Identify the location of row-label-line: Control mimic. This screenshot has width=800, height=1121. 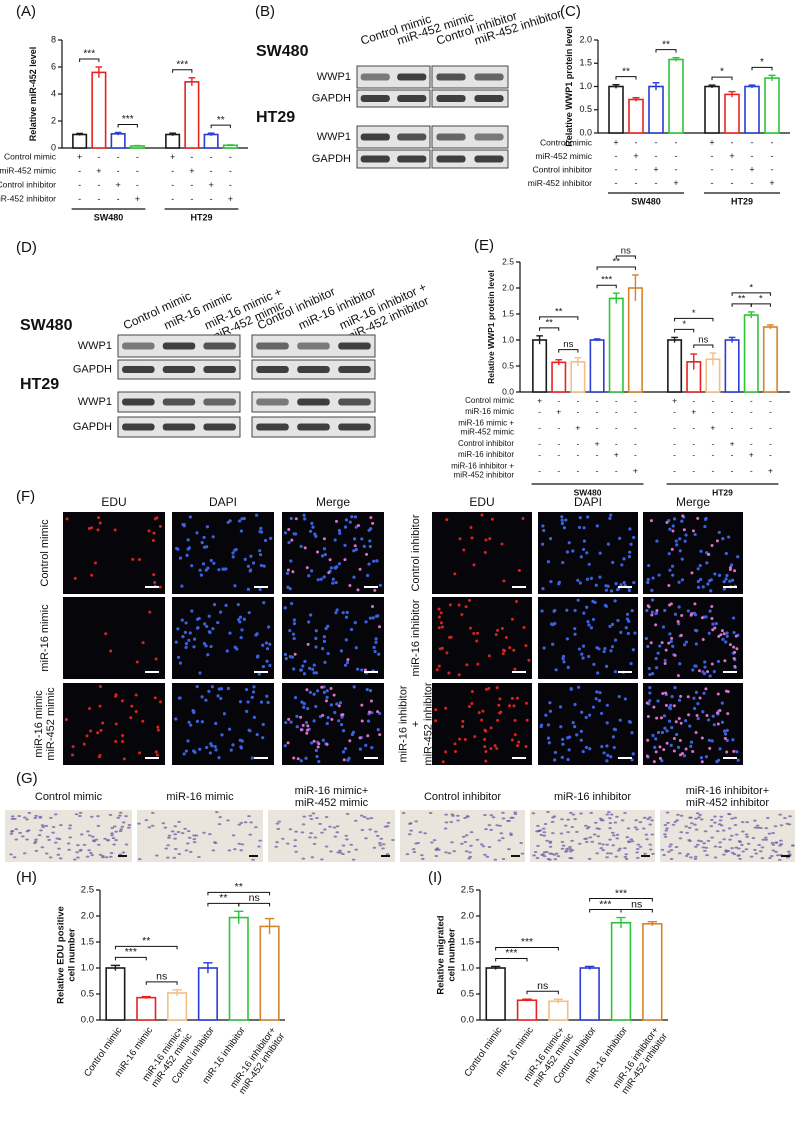
(45, 553).